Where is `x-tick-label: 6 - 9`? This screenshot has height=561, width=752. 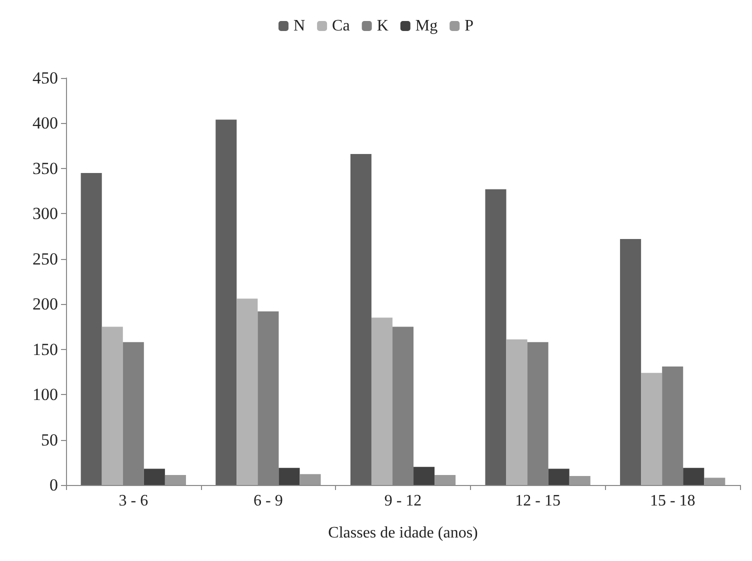
x-tick-label: 6 - 9 is located at coordinates (268, 501).